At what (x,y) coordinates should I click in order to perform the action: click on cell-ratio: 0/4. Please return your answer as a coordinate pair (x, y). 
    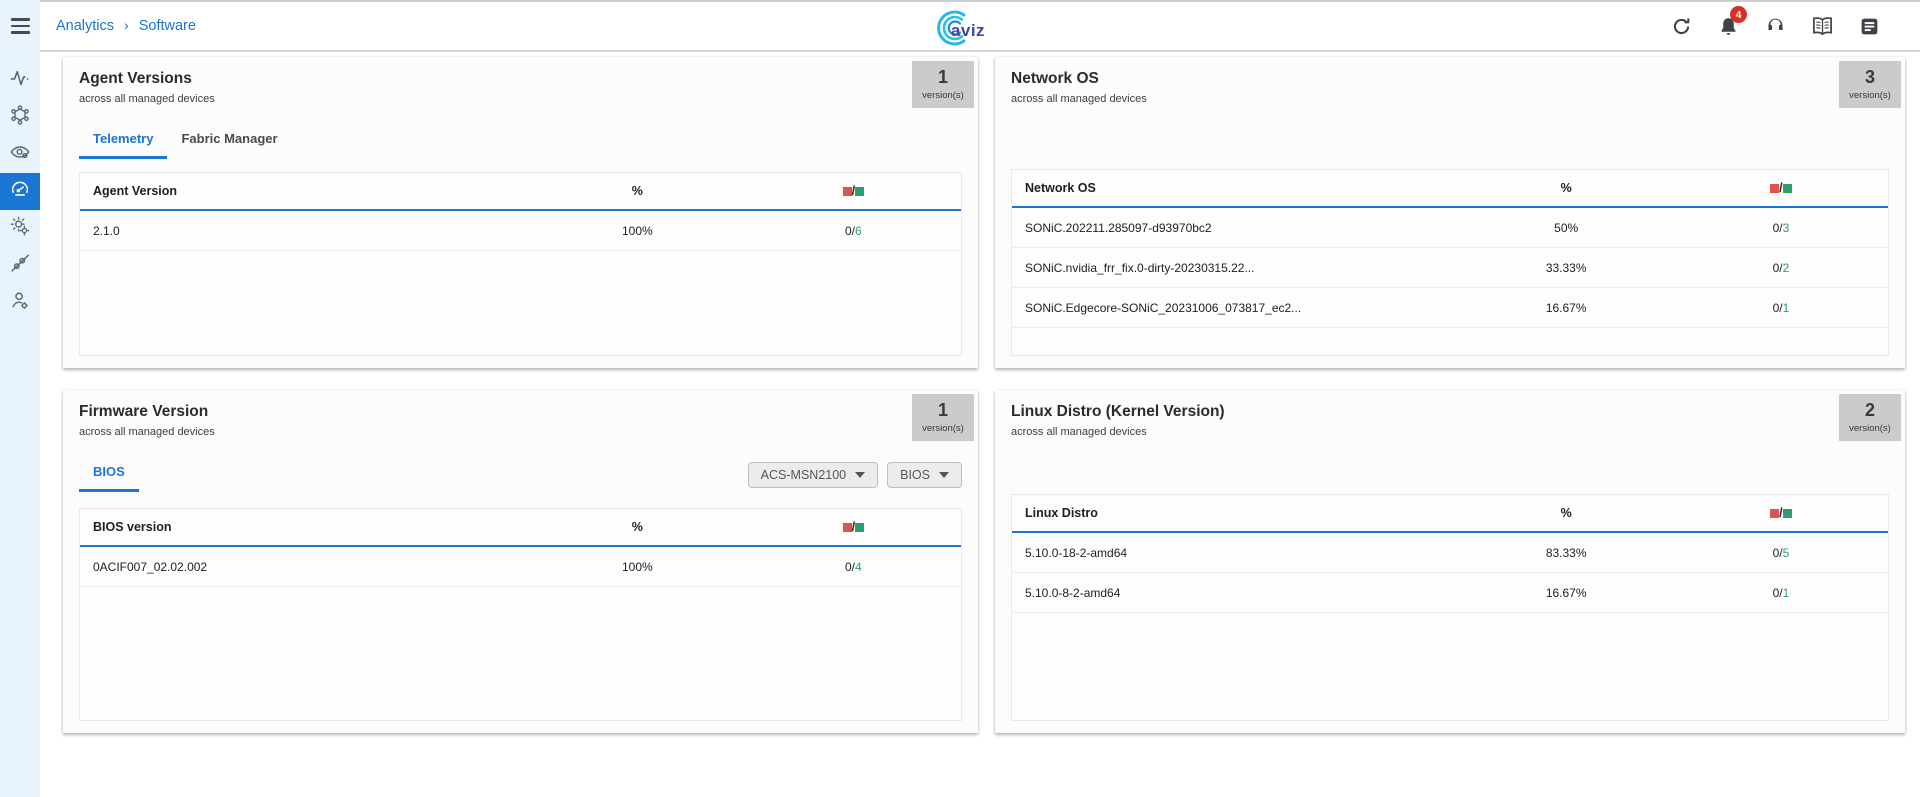
    Looking at the image, I should click on (853, 566).